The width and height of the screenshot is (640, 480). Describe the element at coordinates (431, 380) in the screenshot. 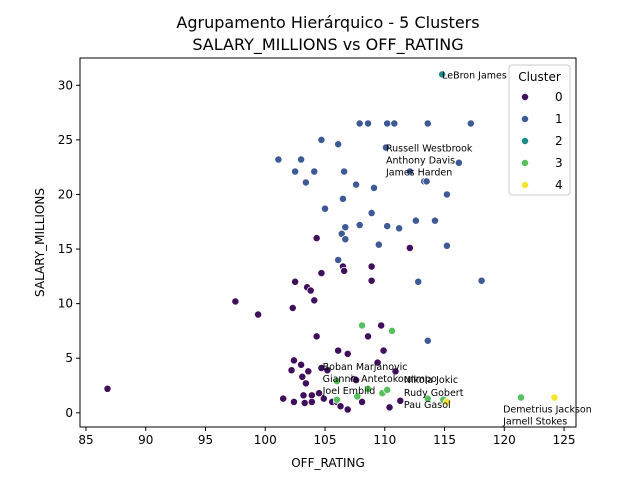

I see `player-annotation: Nikola Jokic` at that location.